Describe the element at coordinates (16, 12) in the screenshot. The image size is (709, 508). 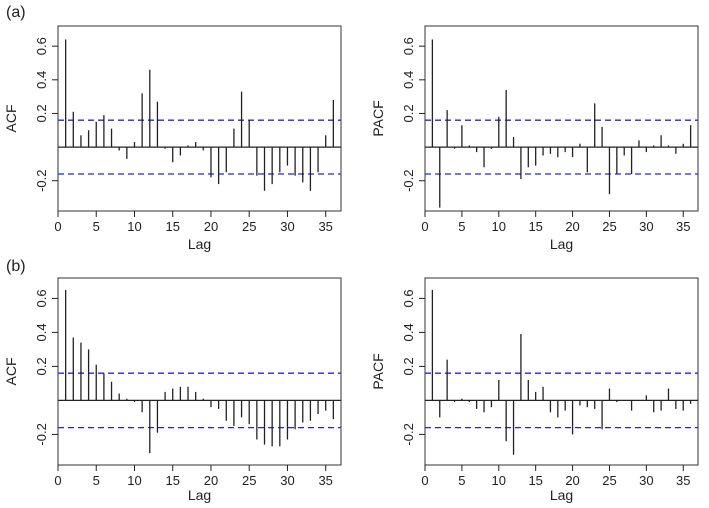
I see `panel-label-a: (a)` at that location.